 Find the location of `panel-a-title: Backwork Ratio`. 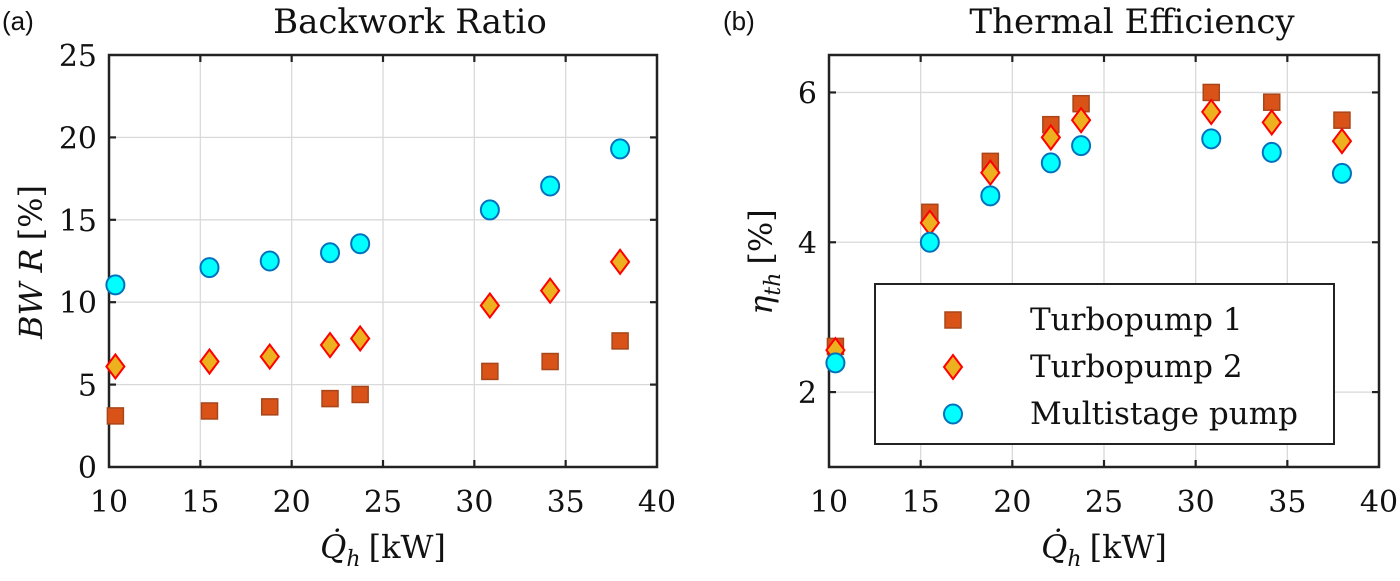

panel-a-title: Backwork Ratio is located at coordinates (410, 22).